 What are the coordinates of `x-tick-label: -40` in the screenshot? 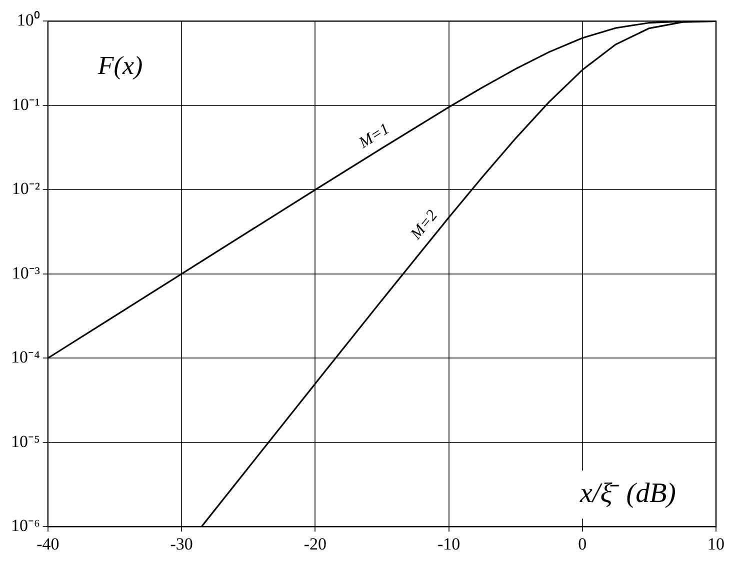 It's located at (48, 544).